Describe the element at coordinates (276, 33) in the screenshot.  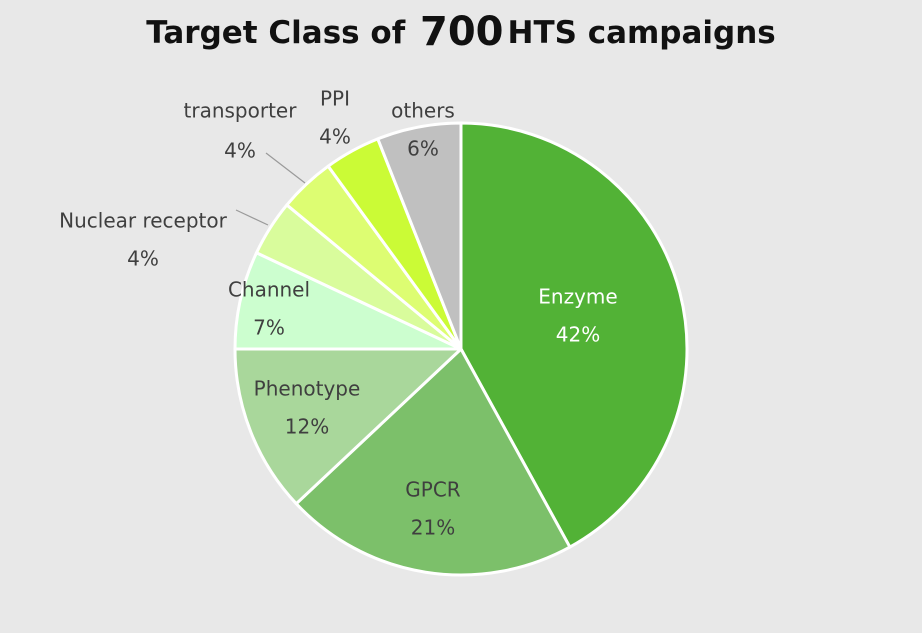
I see `title-prefix: Target Class of` at that location.